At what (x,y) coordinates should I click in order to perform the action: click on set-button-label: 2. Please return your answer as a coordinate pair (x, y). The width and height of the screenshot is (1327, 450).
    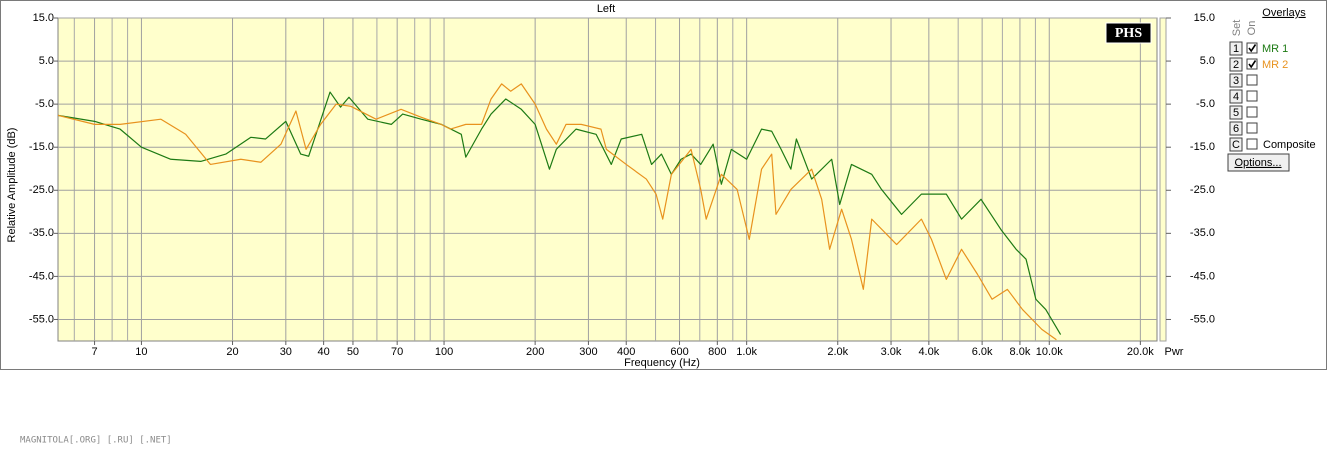
    Looking at the image, I should click on (1236, 65).